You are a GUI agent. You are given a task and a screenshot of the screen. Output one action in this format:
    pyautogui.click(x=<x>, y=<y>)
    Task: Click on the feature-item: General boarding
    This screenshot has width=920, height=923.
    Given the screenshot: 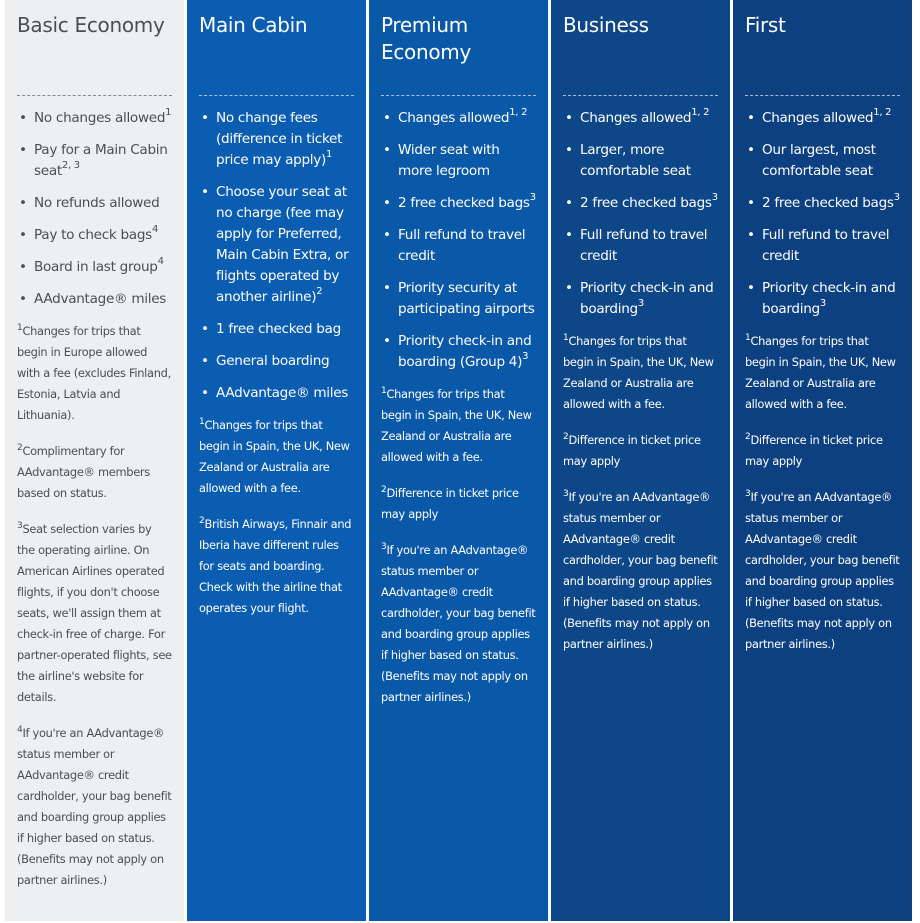 What is the action you would take?
    pyautogui.click(x=276, y=361)
    